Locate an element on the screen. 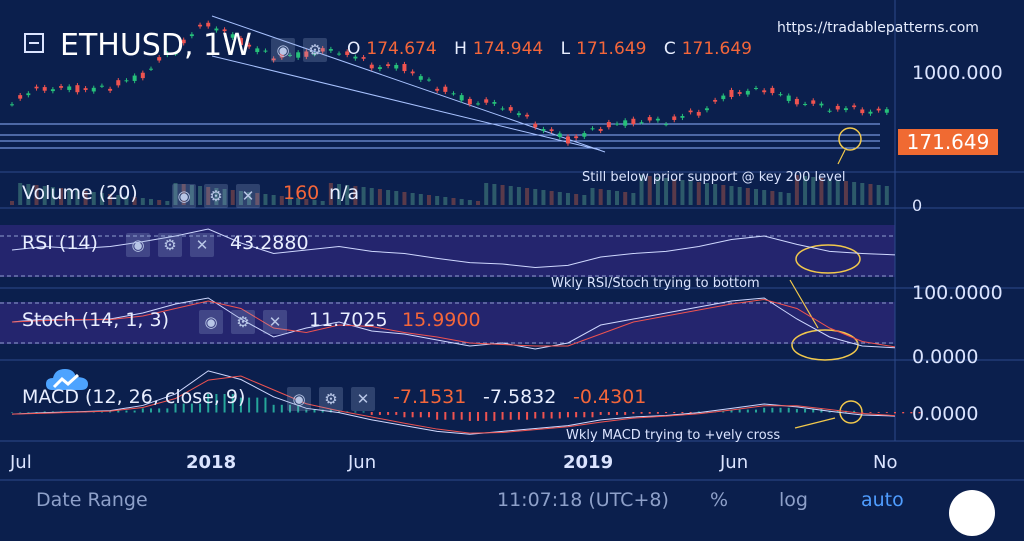  macd-close-icon: ✕ is located at coordinates (363, 399).